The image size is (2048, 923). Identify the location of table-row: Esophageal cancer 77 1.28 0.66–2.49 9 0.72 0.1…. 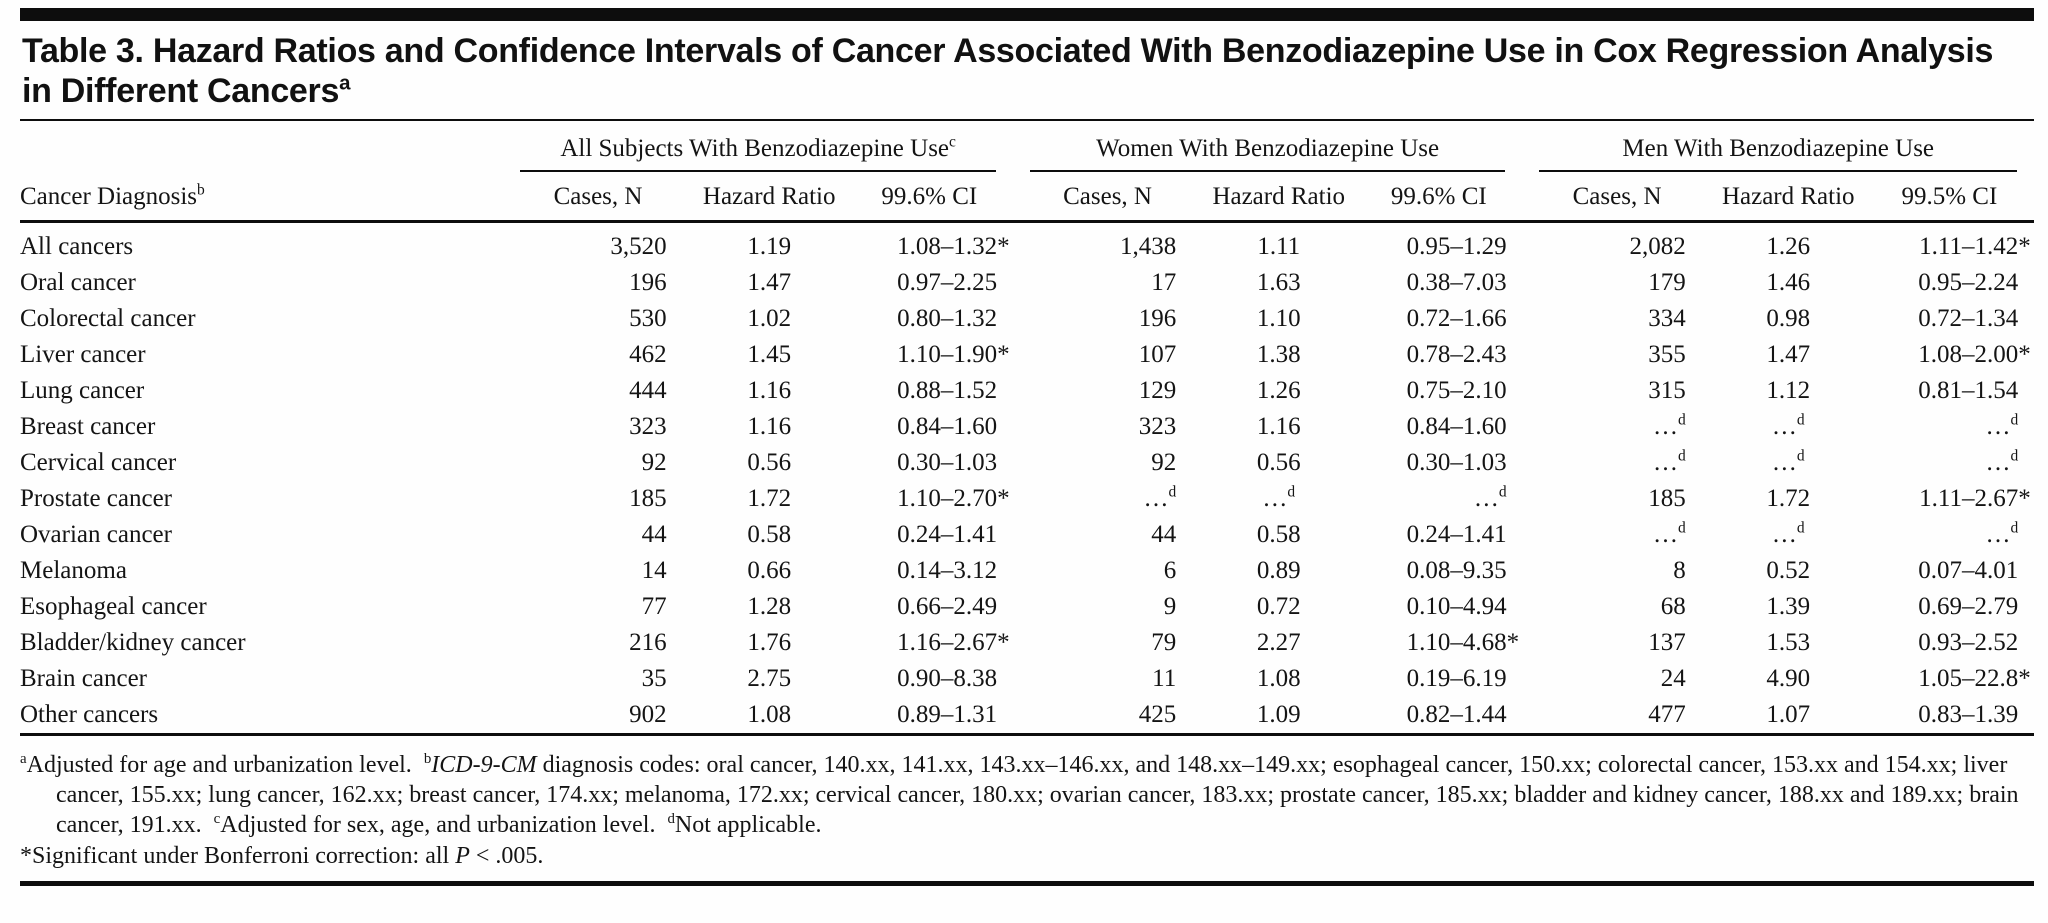
(1027, 607).